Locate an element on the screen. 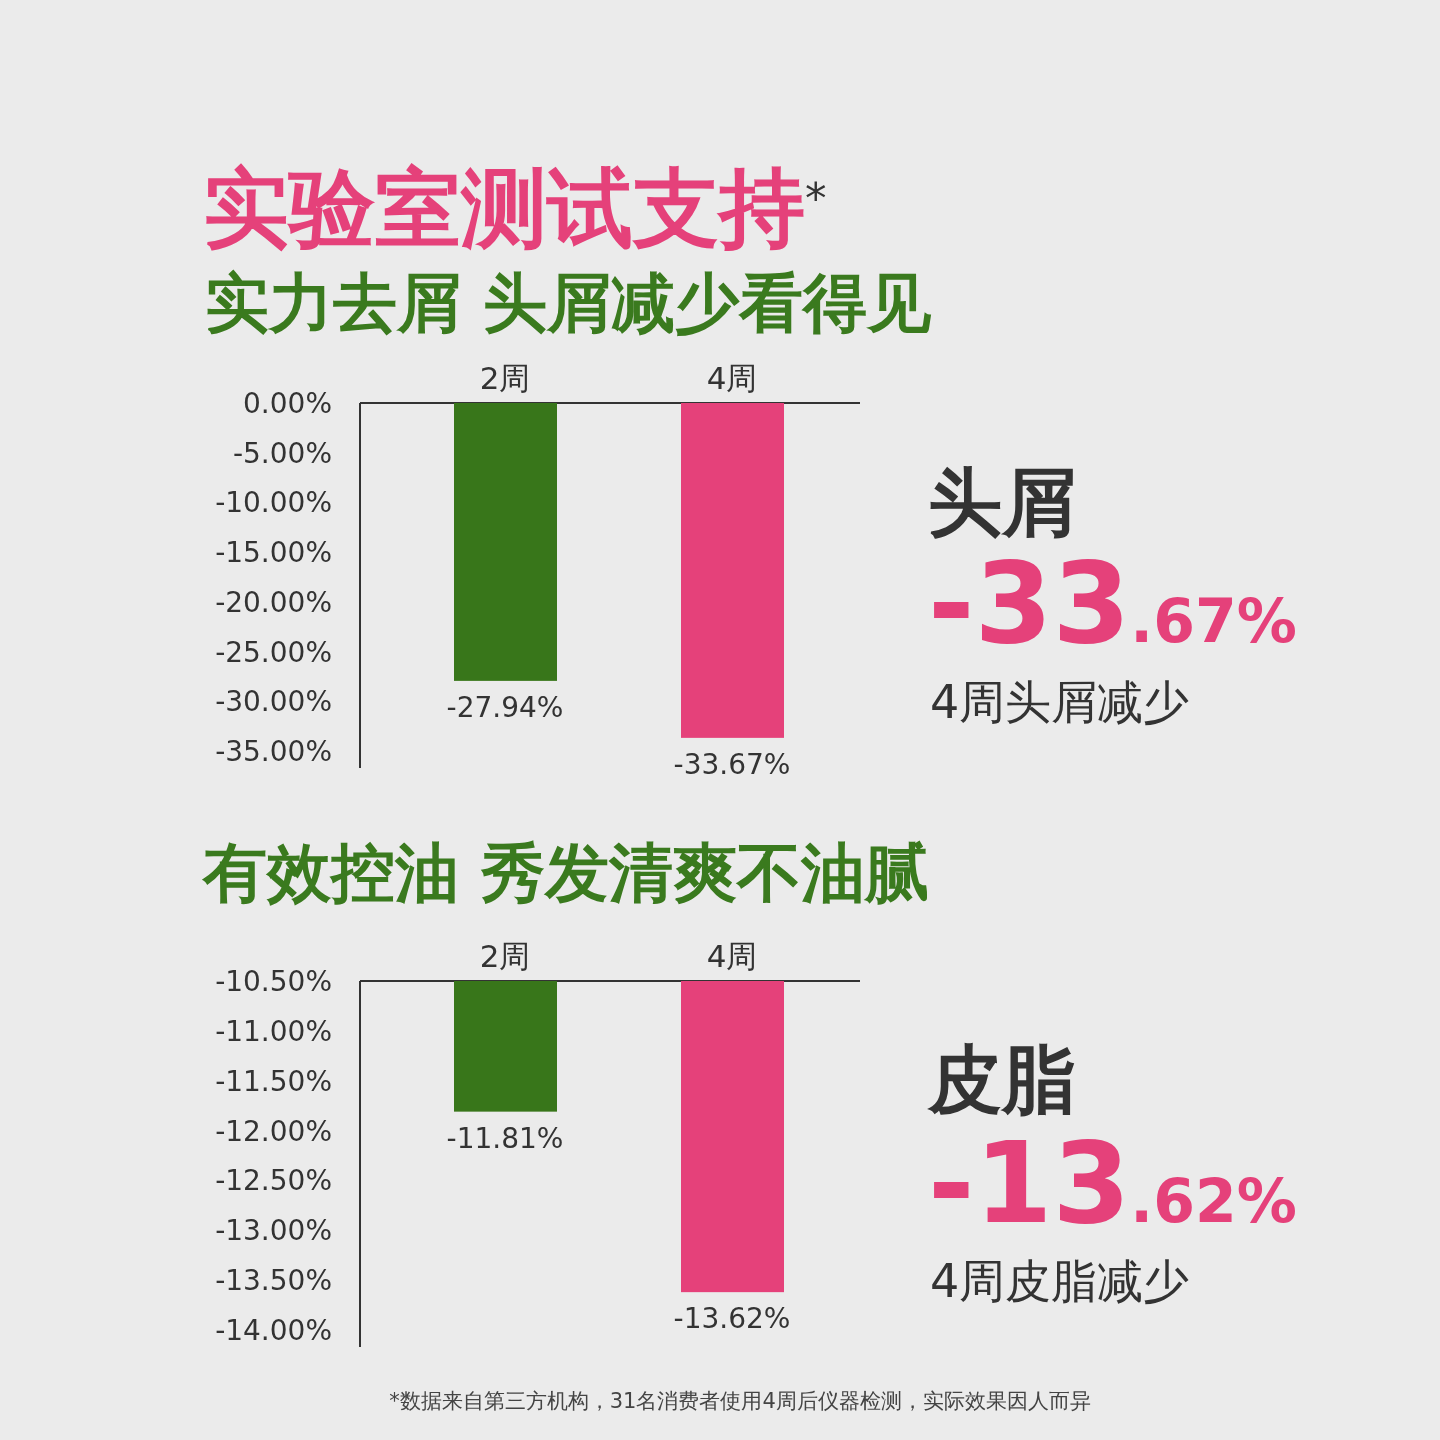 Image resolution: width=1440 pixels, height=1440 pixels. data-label: -33.67% is located at coordinates (732, 764).